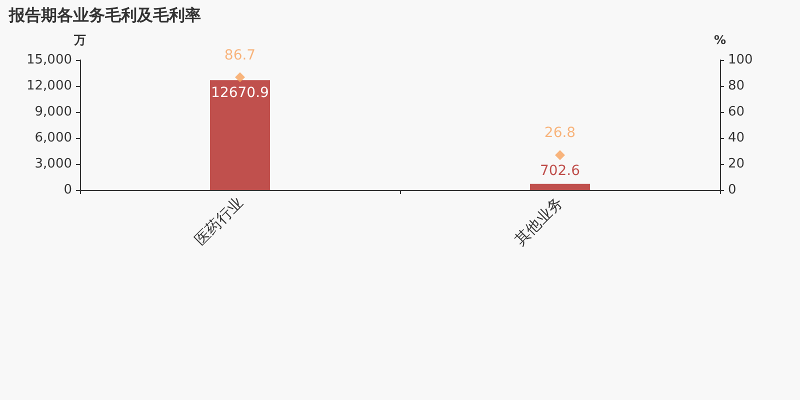 The image size is (800, 400). I want to click on y-tick-label: 9,000, so click(53, 112).